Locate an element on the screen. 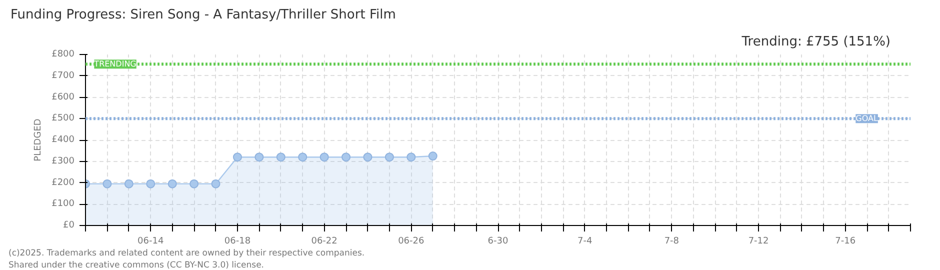 The image size is (940, 270). x-tick-label: 6-30 is located at coordinates (498, 241).